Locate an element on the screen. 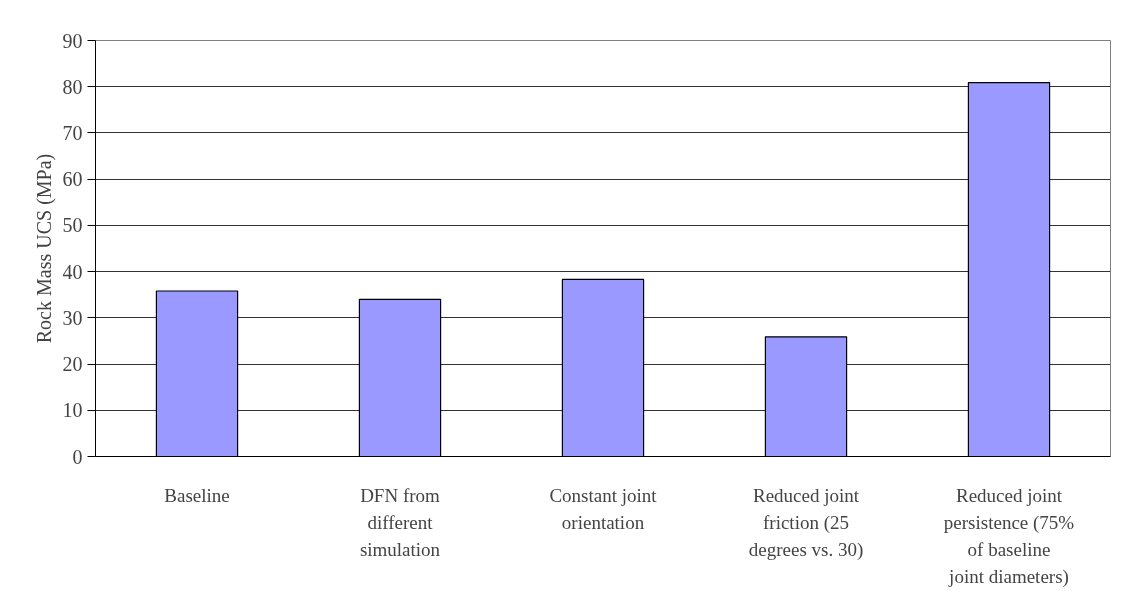 The height and width of the screenshot is (612, 1126). y-tick-label: 50 is located at coordinates (72, 225).